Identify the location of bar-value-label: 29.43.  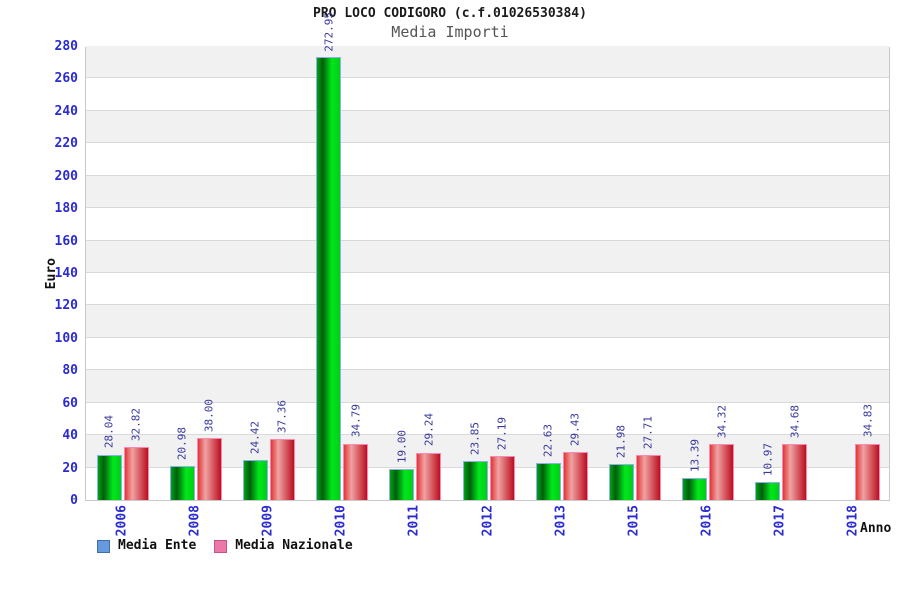
(575, 431).